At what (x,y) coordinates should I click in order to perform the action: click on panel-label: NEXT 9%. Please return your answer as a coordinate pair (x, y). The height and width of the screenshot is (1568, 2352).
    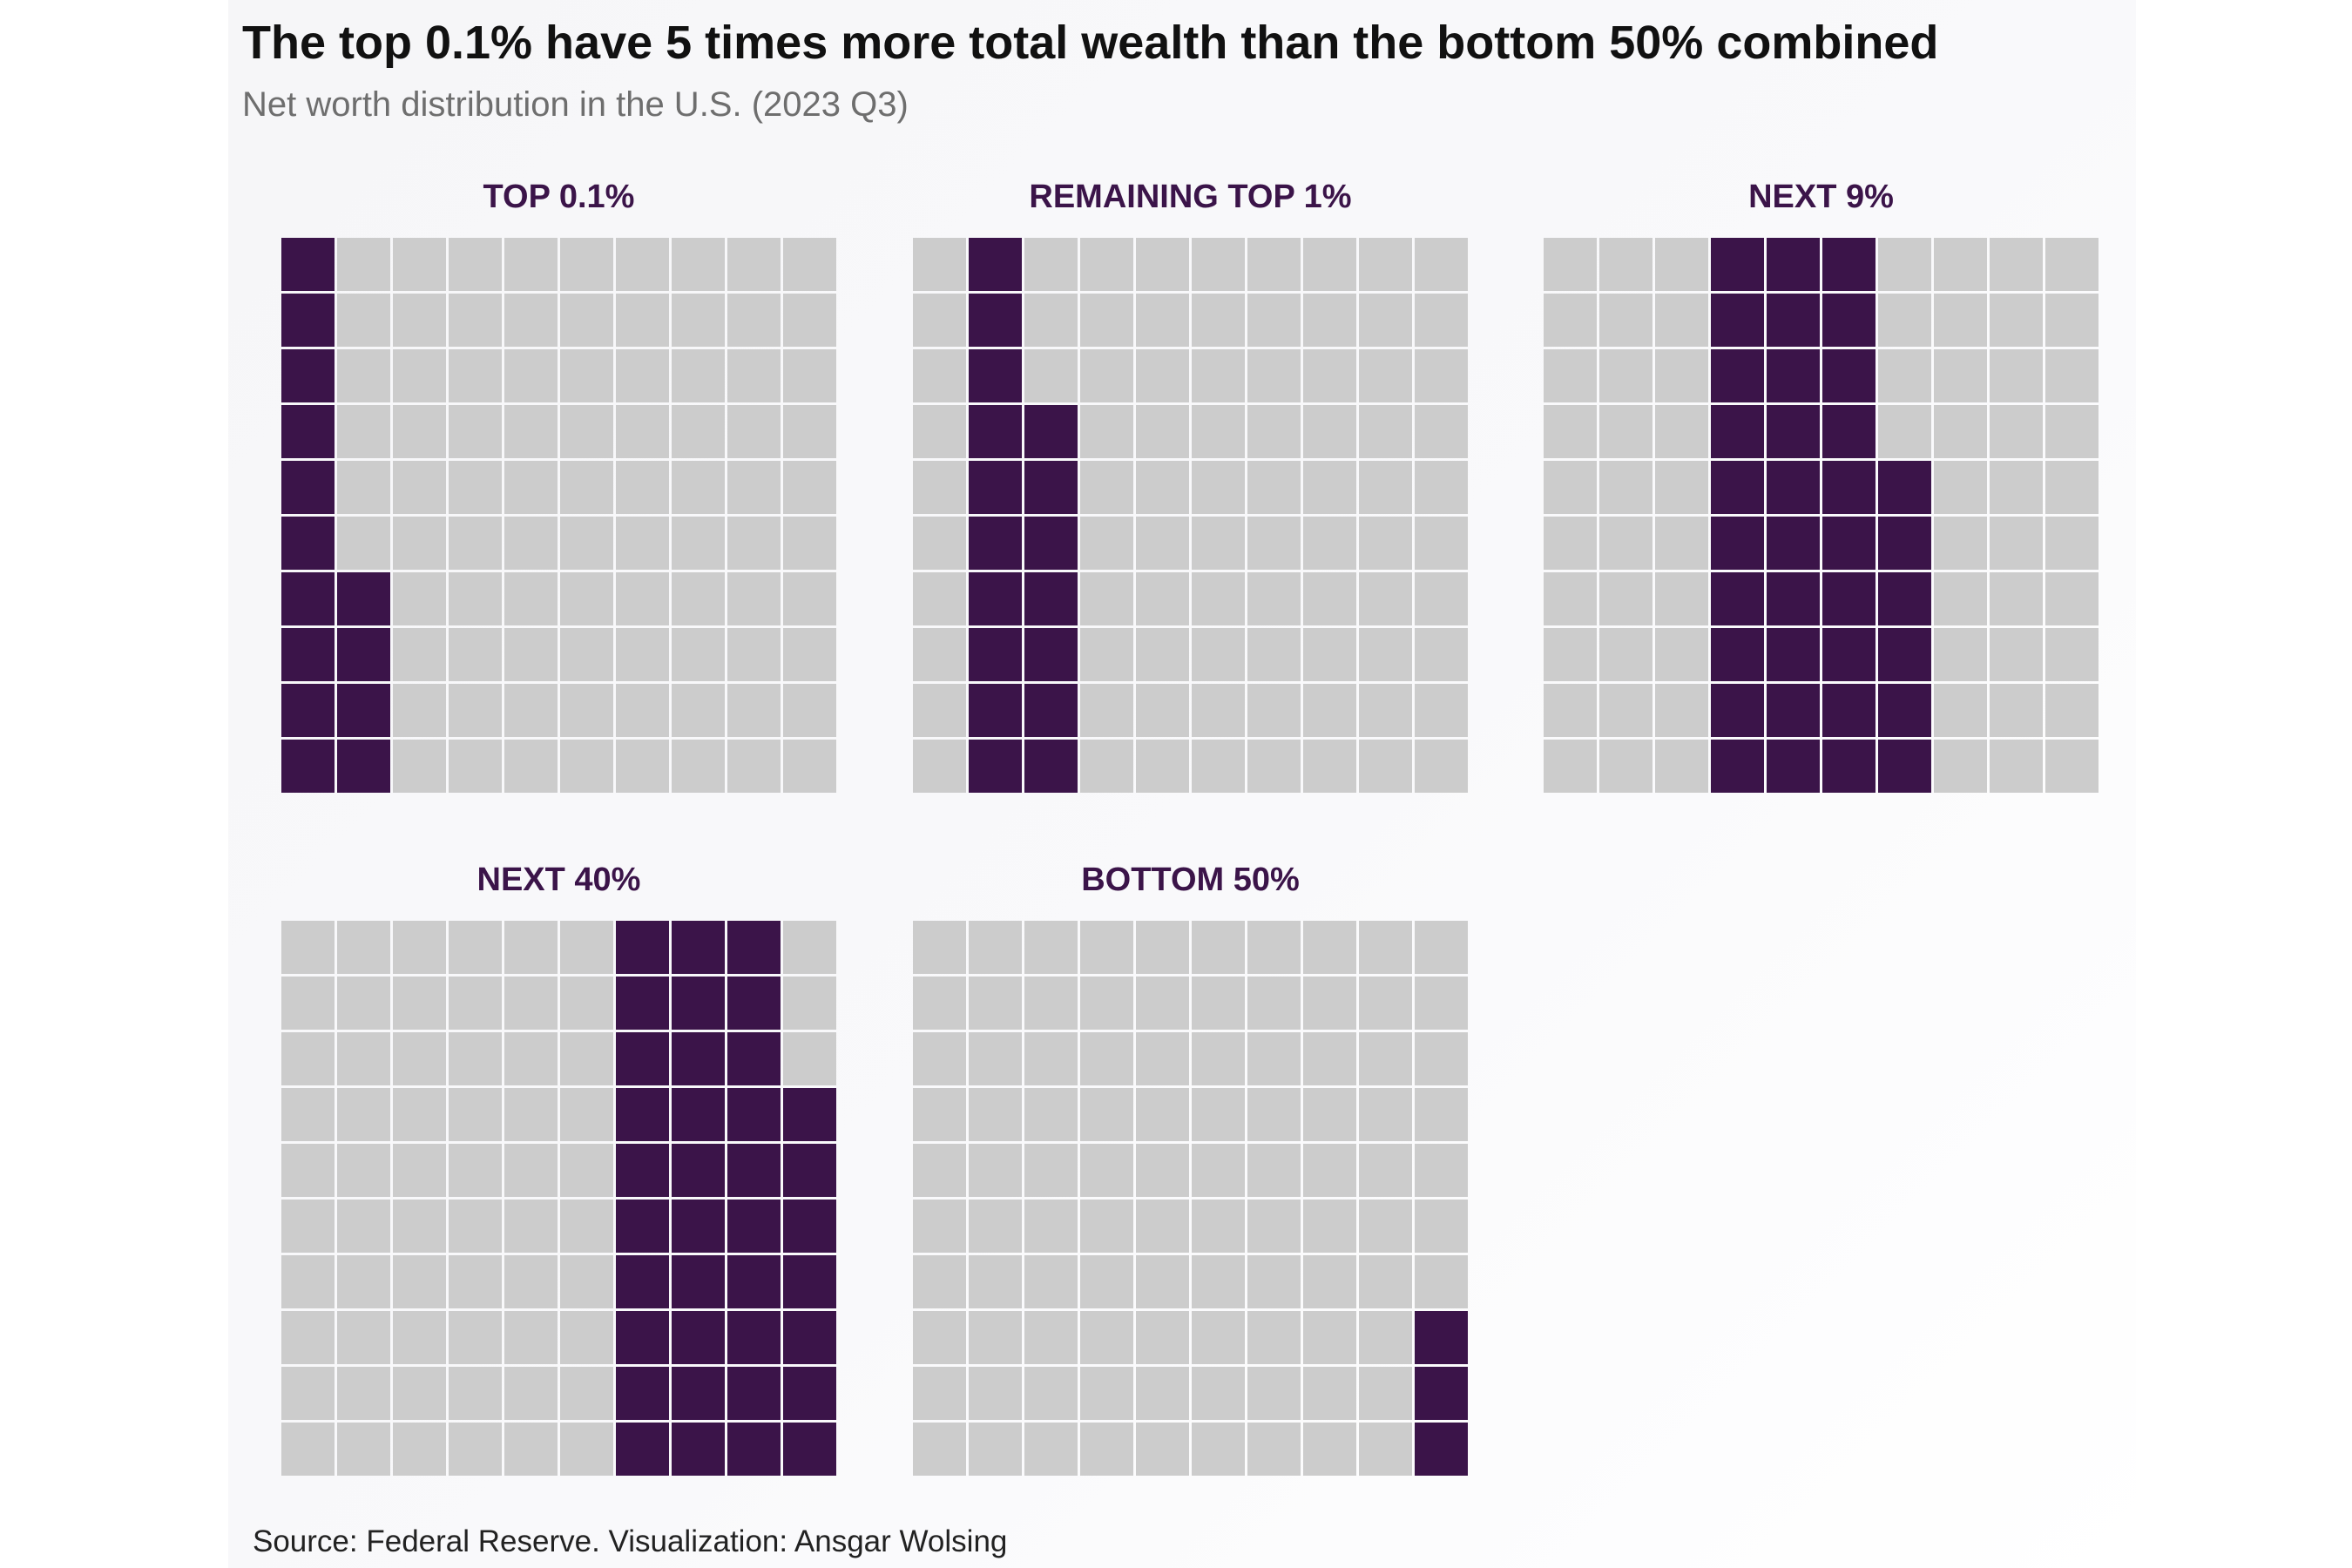
    Looking at the image, I should click on (1821, 197).